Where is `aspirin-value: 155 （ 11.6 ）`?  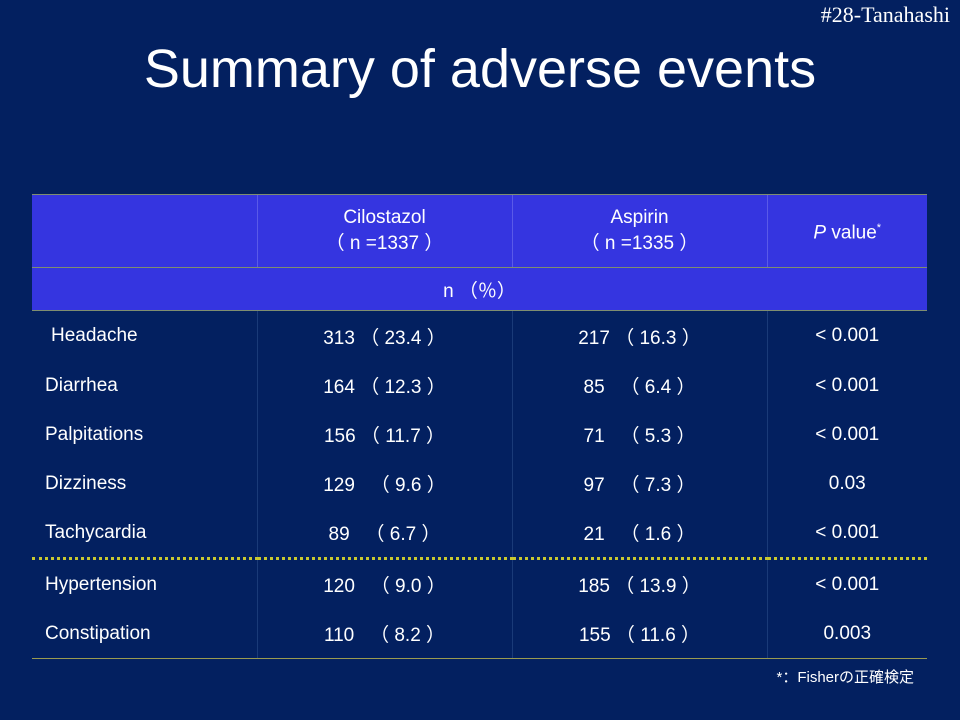
aspirin-value: 155 （ 11.6 ） is located at coordinates (639, 634).